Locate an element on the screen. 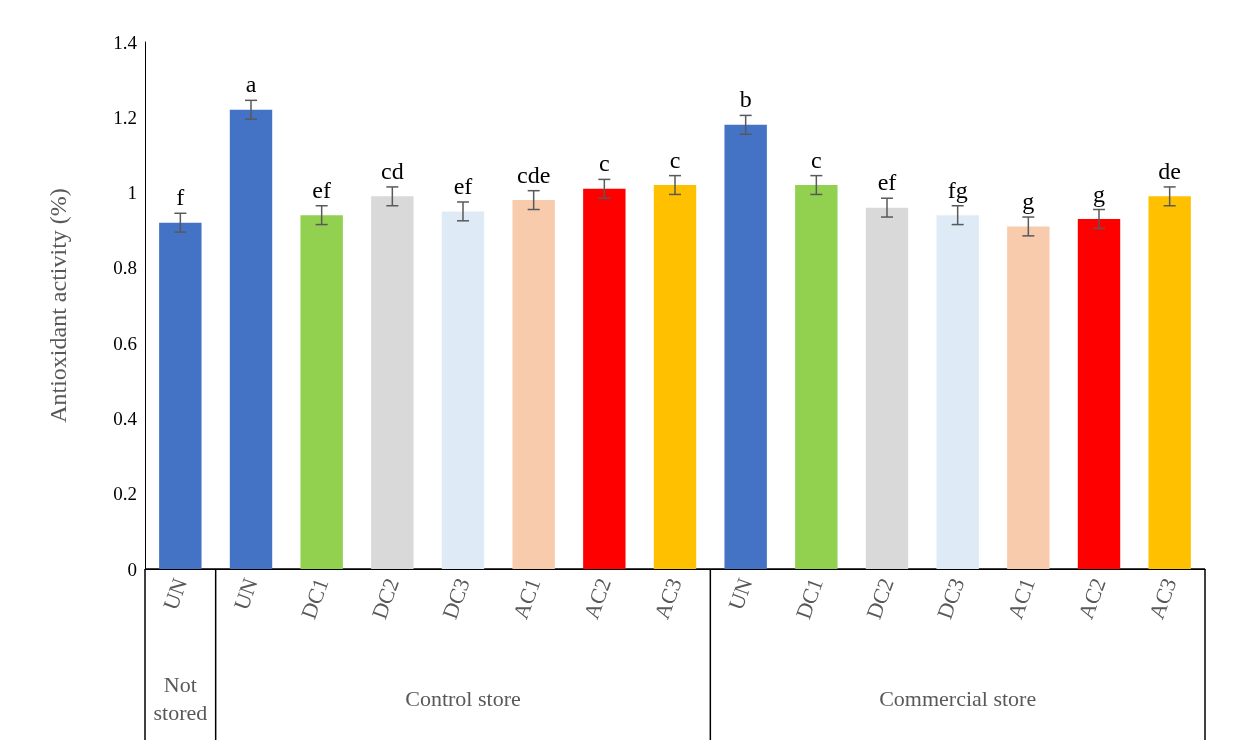 The height and width of the screenshot is (748, 1234). y-tick-label: 0.4 is located at coordinates (125, 418).